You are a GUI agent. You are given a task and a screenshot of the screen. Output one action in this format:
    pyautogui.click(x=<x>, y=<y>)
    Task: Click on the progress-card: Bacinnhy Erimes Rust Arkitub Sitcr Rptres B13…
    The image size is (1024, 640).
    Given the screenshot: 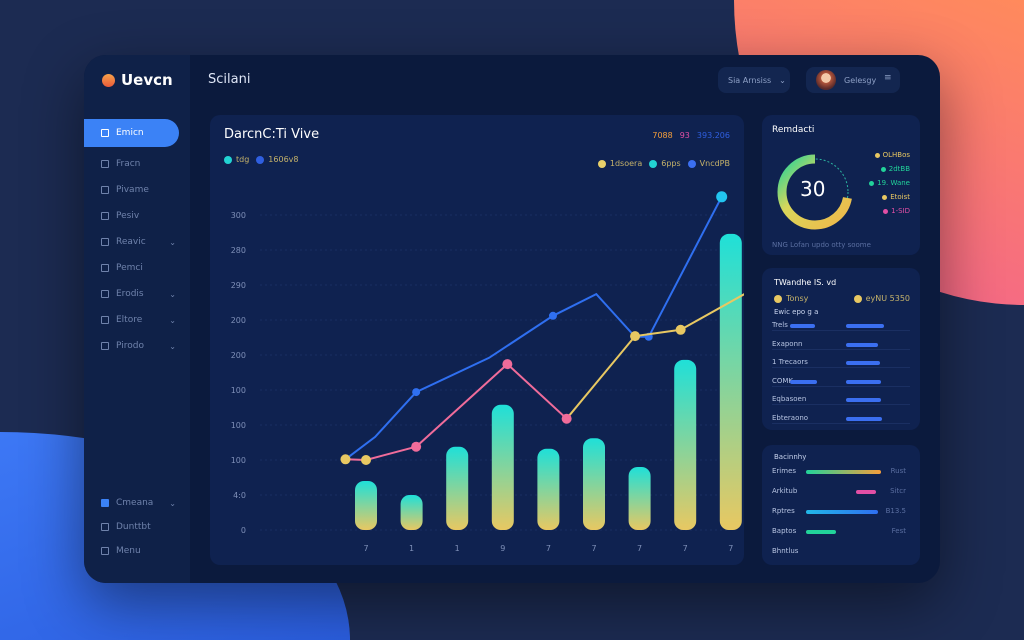 What is the action you would take?
    pyautogui.click(x=841, y=505)
    